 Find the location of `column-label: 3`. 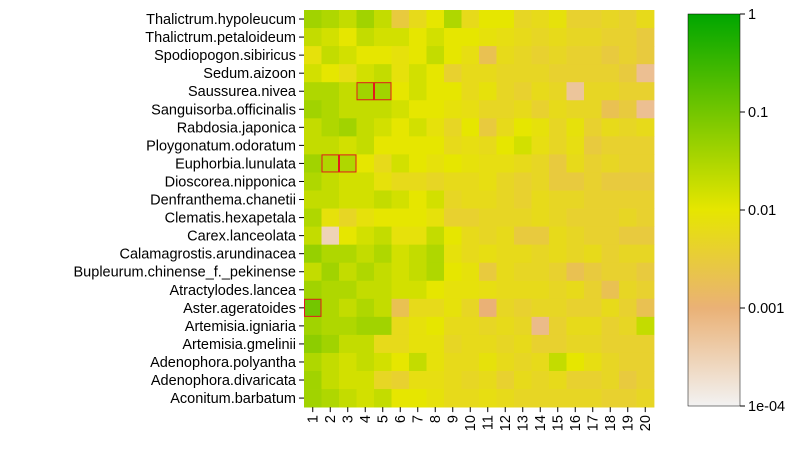

column-label: 3 is located at coordinates (349, 419).